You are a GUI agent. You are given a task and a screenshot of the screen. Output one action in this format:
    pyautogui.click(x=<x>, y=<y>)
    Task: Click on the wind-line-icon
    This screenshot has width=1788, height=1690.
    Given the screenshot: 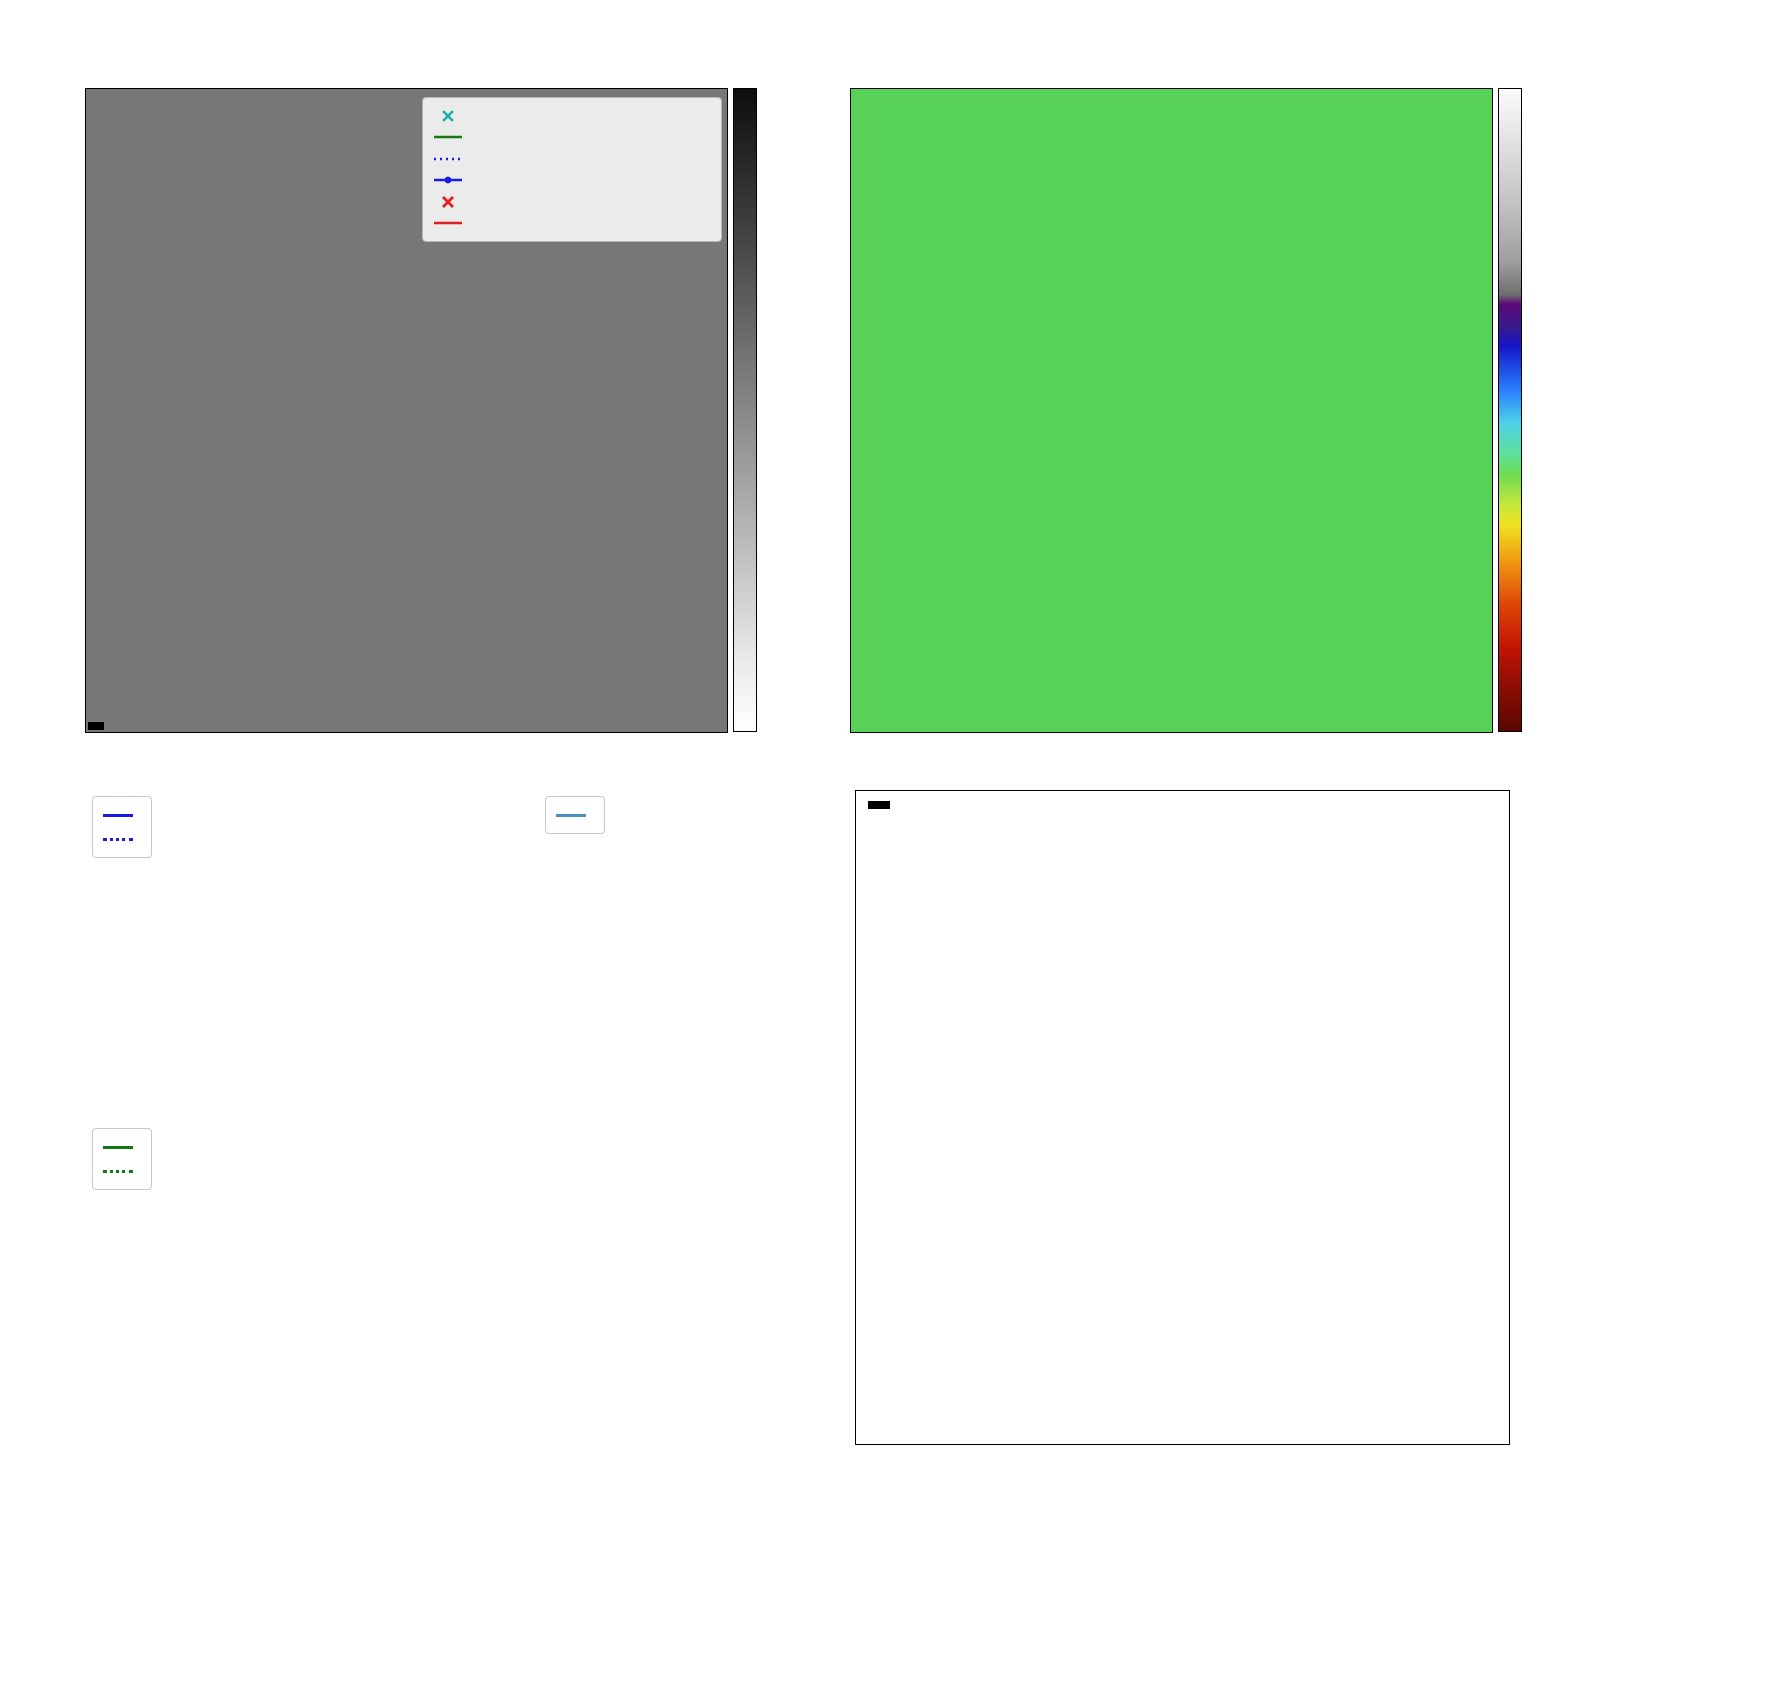 What is the action you would take?
    pyautogui.click(x=118, y=815)
    